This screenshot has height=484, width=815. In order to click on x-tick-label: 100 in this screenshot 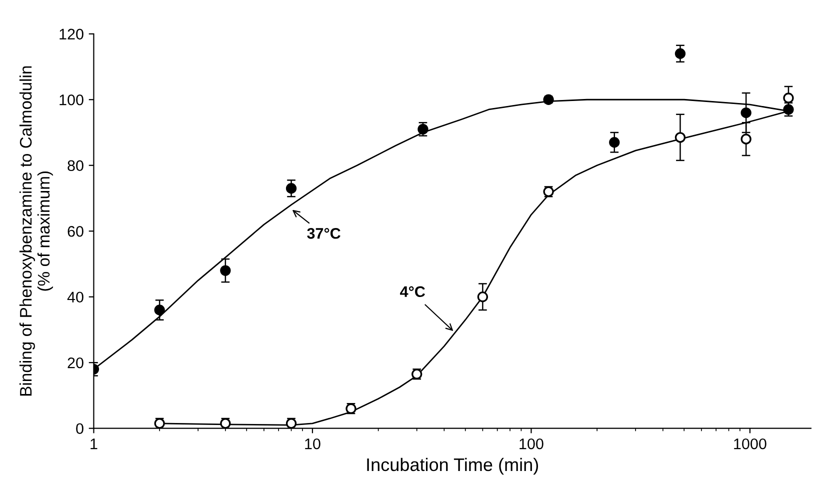, I will do `click(532, 444)`.